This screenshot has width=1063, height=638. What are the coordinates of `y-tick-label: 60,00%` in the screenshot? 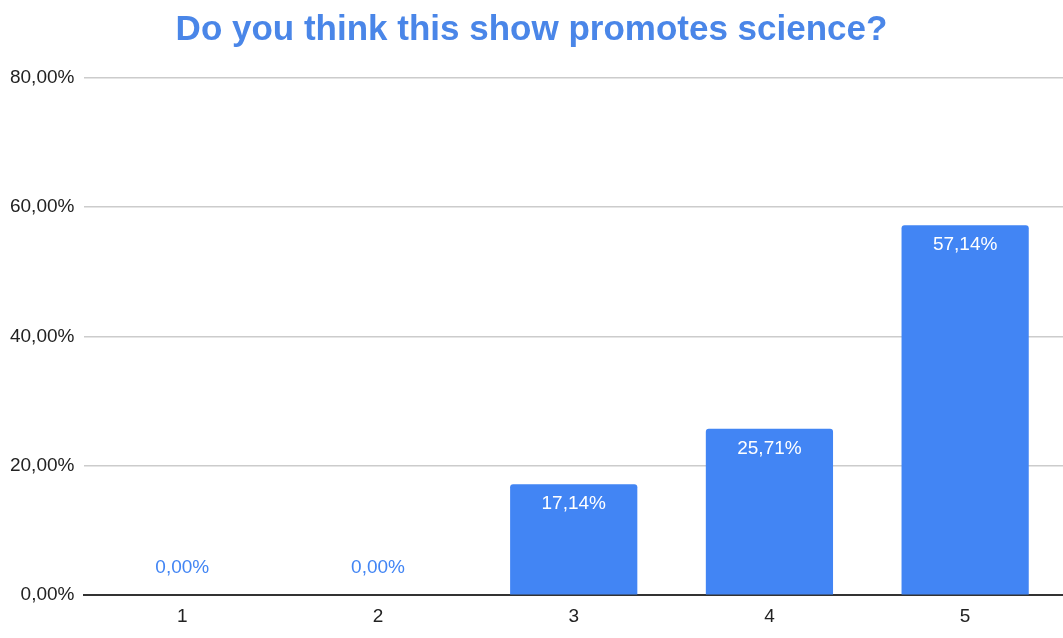 It's located at (42, 206).